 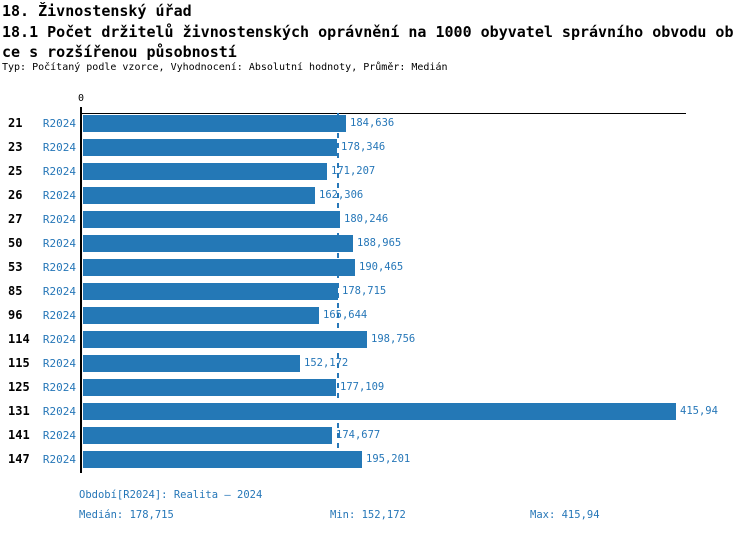 I want to click on bar-value-label: 152,172, so click(x=326, y=363).